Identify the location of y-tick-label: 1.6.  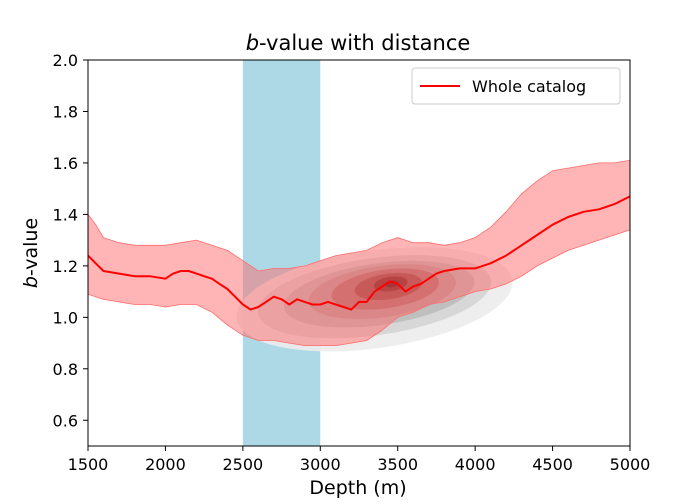
(65, 163).